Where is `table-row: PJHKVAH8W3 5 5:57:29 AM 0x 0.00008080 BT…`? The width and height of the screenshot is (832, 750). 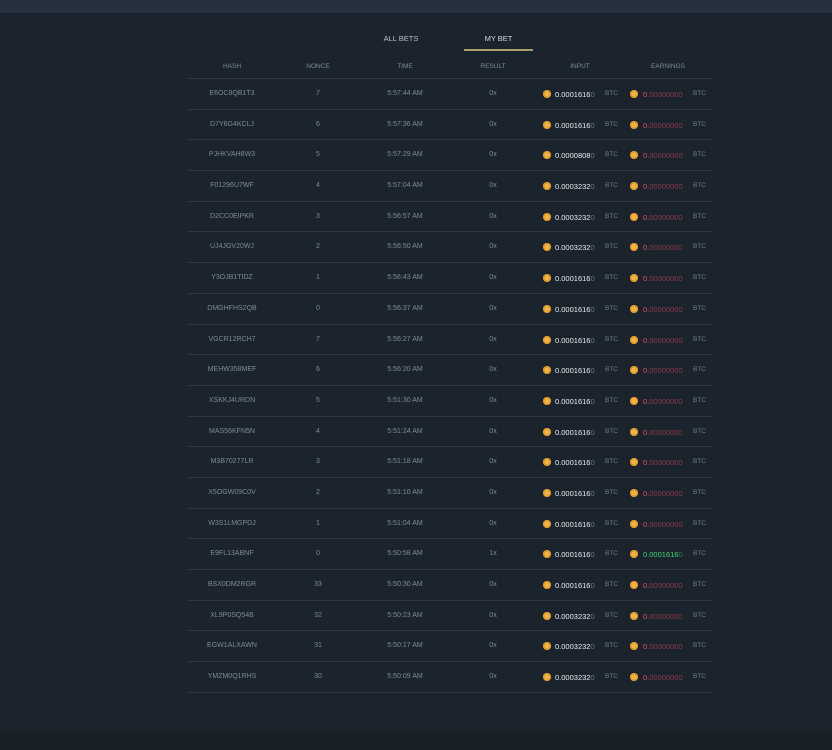 table-row: PJHKVAH8W3 5 5:57:29 AM 0x 0.00008080 BT… is located at coordinates (450, 156).